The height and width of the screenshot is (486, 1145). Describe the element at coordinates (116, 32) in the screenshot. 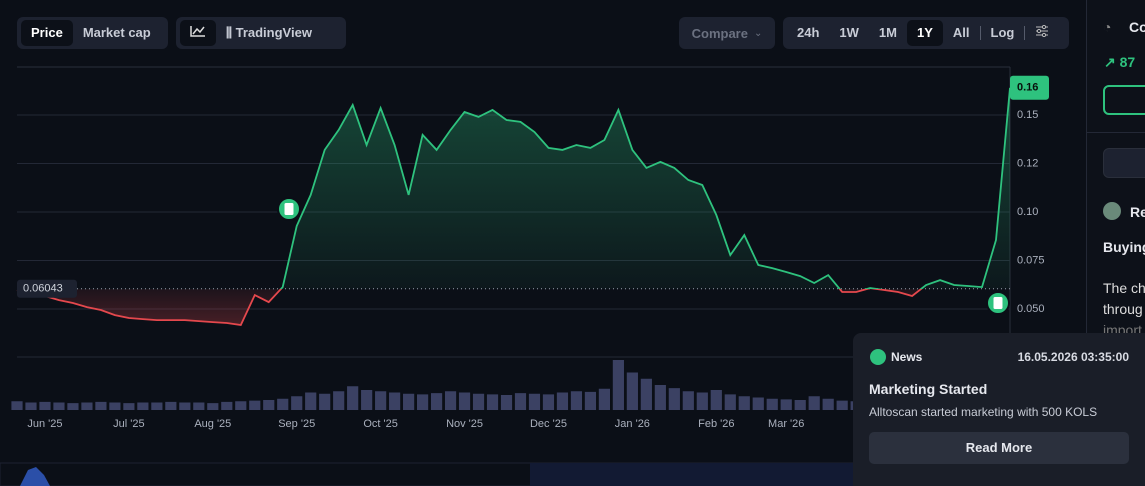

I see `mode-button: Market cap` at that location.